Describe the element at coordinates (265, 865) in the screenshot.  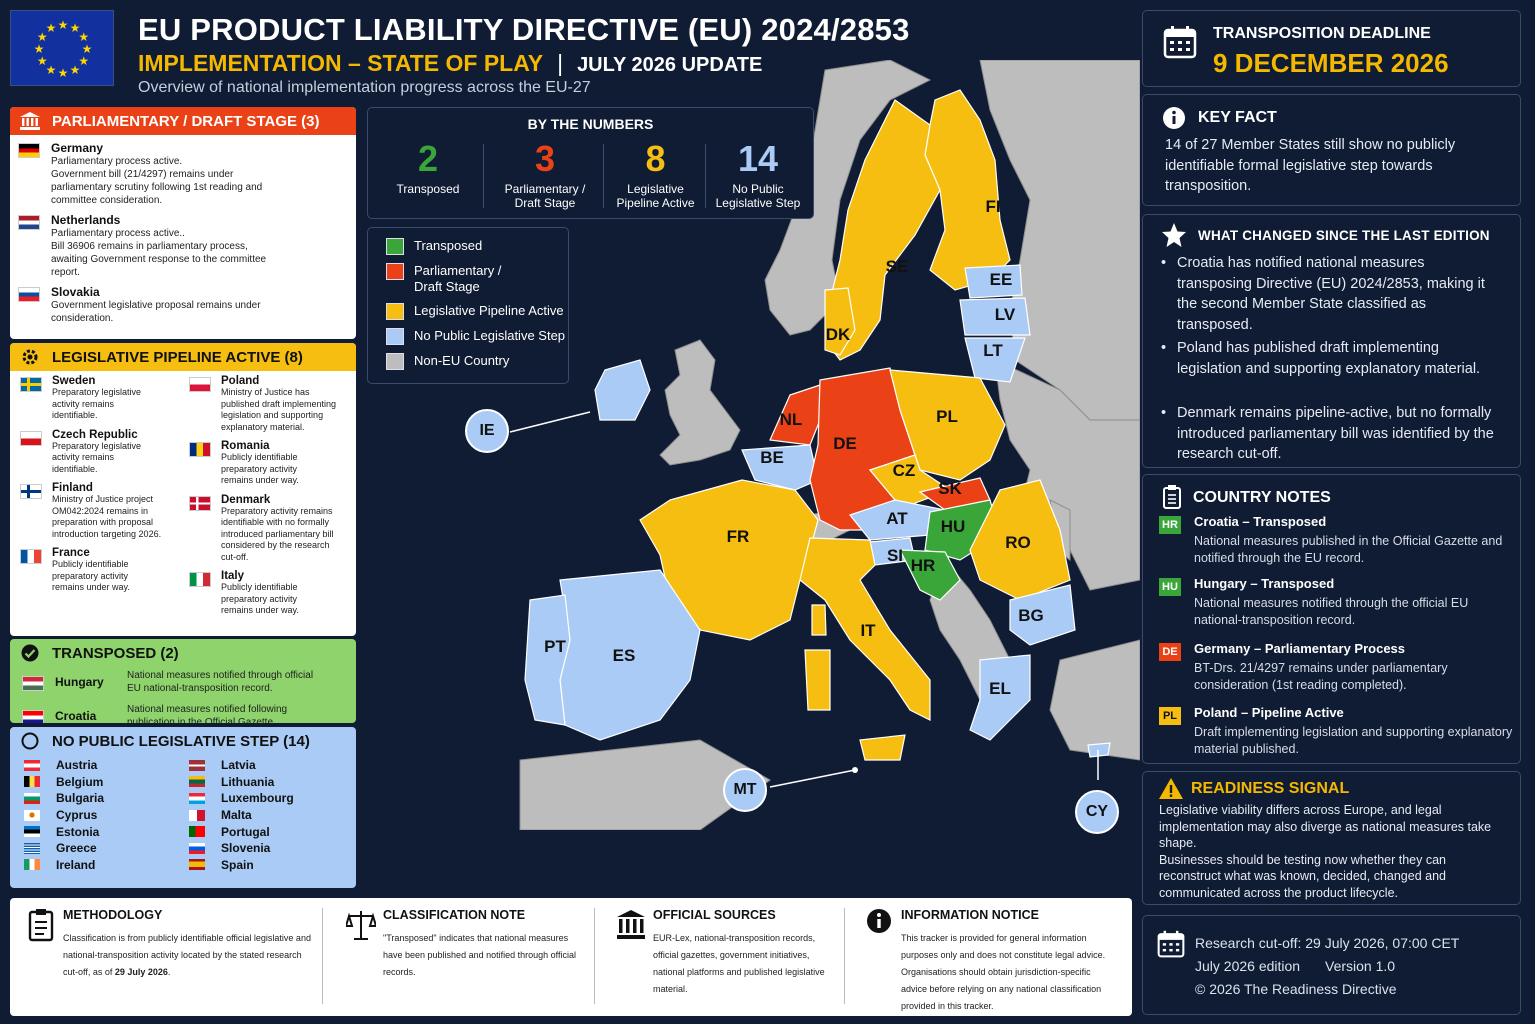
I see `list-item: Spain` at that location.